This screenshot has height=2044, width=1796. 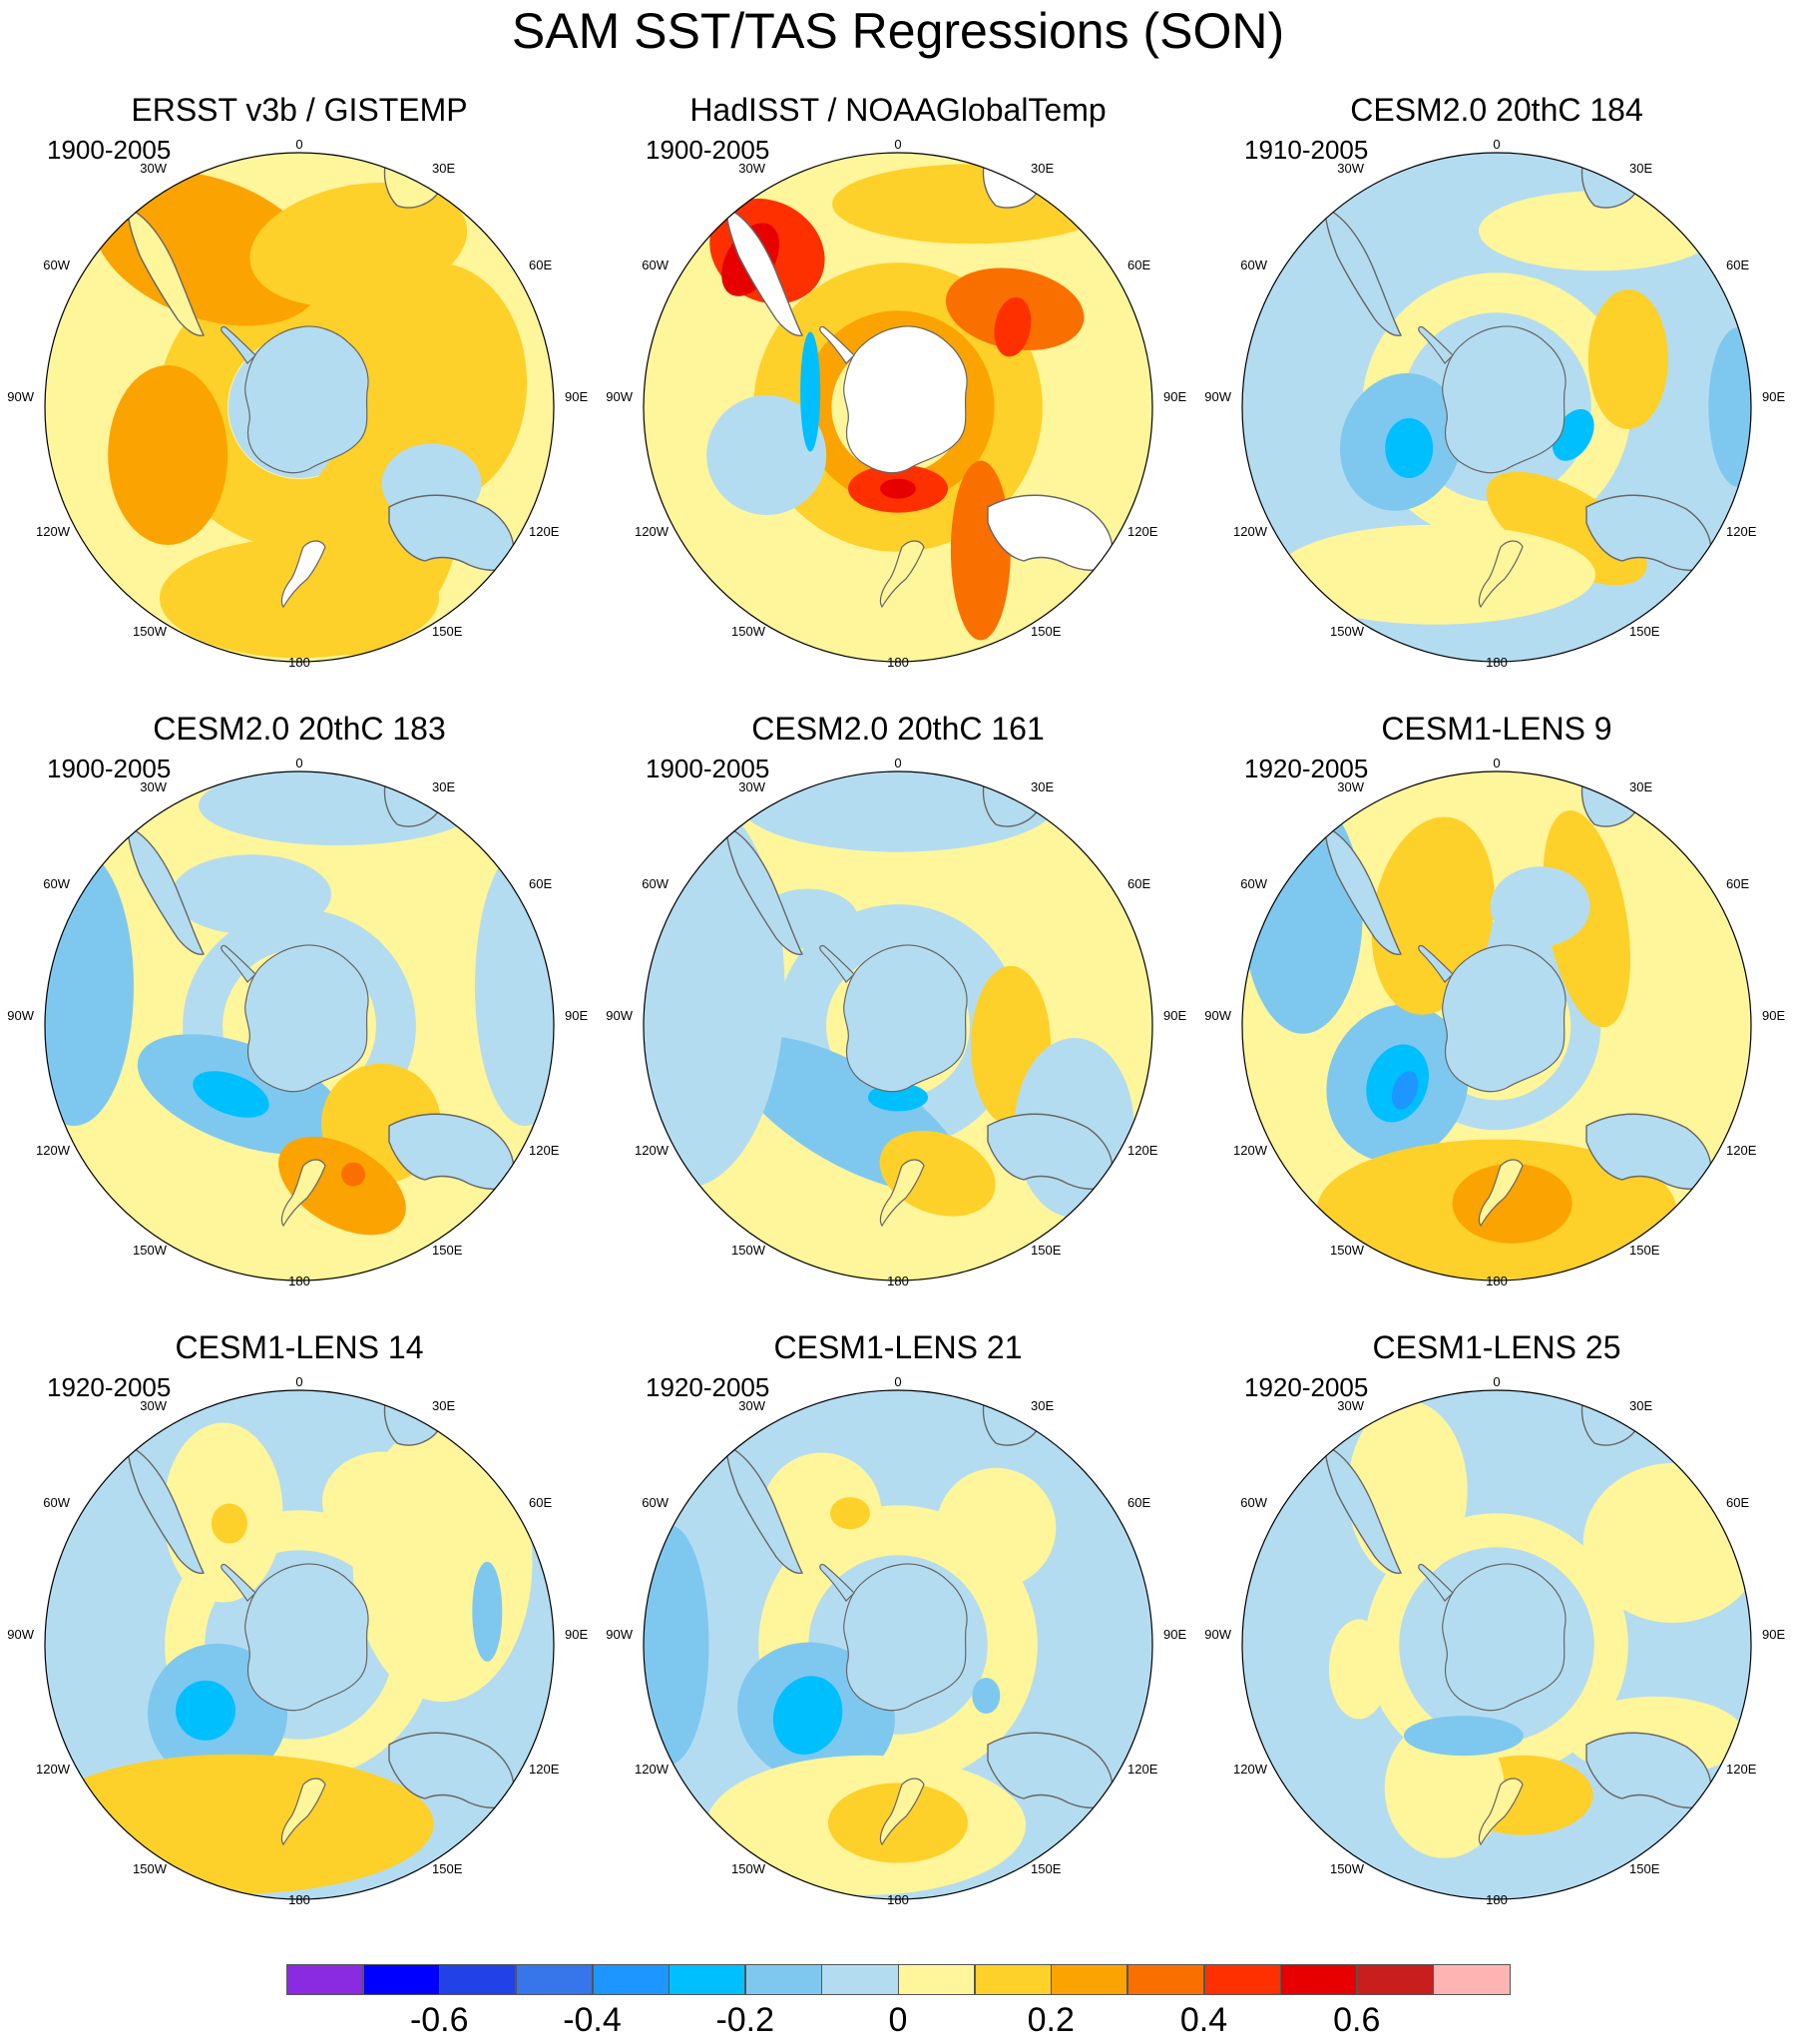 What do you see at coordinates (898, 2002) in the screenshot?
I see `colorbar: -0.6 -0.4 -0.2 0 0.2 0.4 0.6` at bounding box center [898, 2002].